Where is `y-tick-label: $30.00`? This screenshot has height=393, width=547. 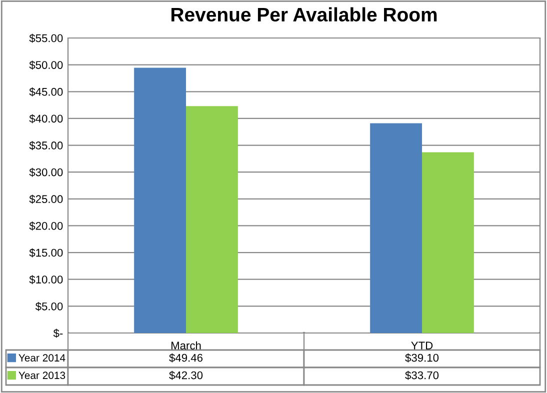 y-tick-label: $30.00 is located at coordinates (46, 172).